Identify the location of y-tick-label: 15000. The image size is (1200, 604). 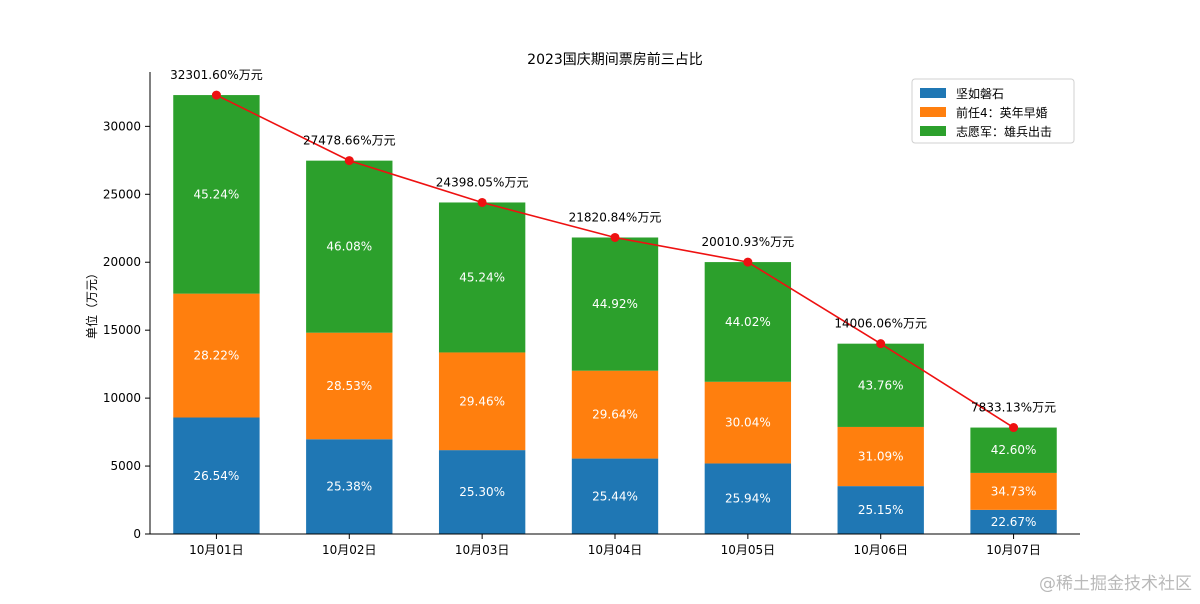
(122, 330).